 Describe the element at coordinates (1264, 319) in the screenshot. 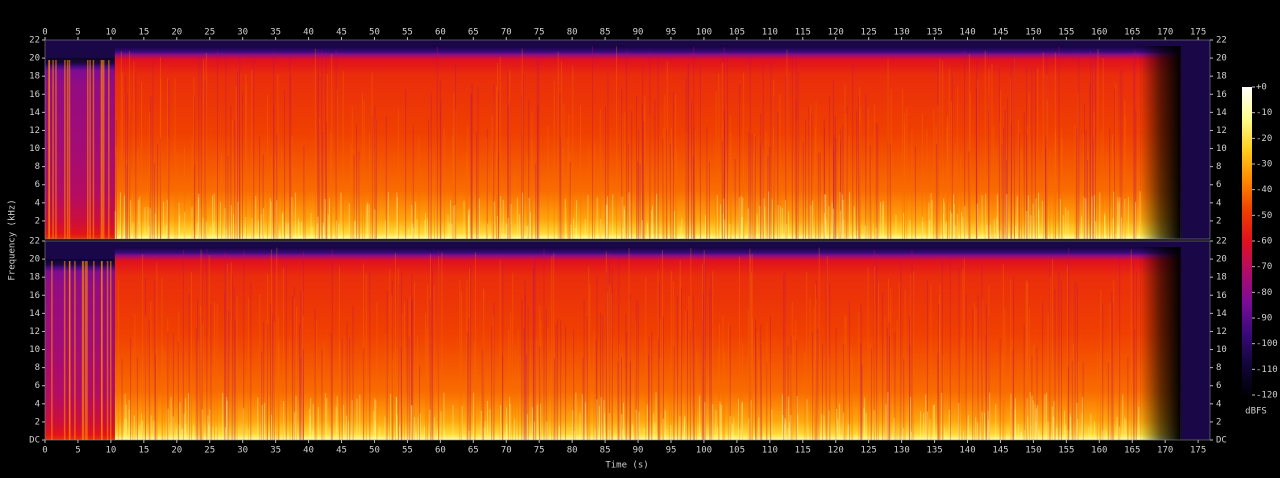

I see `colorbar-tick-label: -90` at that location.